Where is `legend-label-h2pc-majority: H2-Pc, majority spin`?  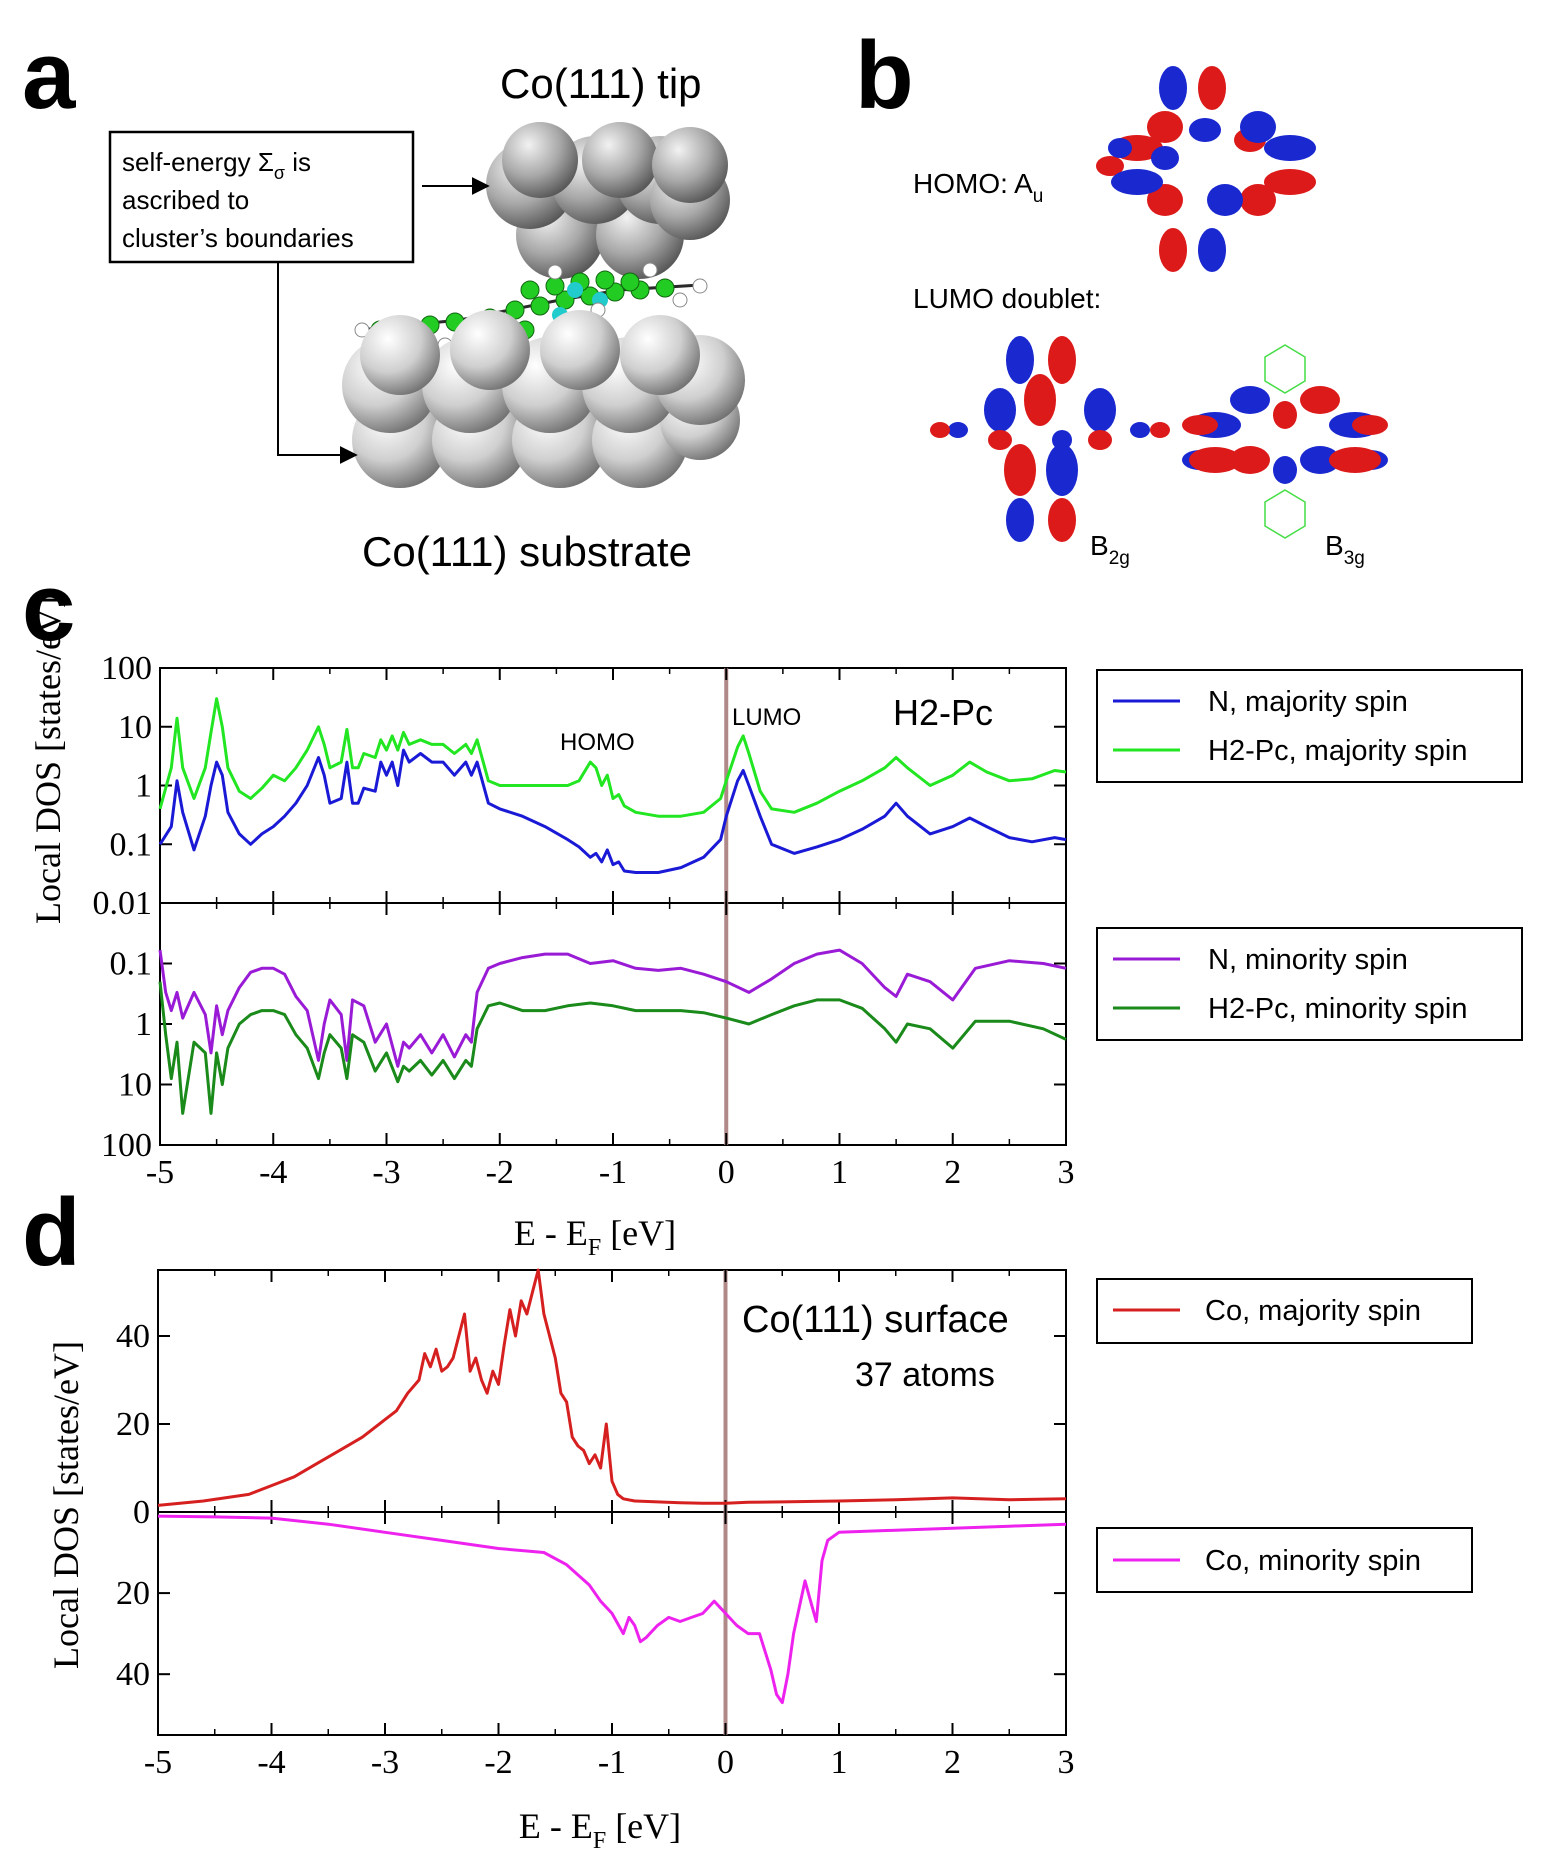
legend-label-h2pc-majority: H2-Pc, majority spin is located at coordinates (1337, 751).